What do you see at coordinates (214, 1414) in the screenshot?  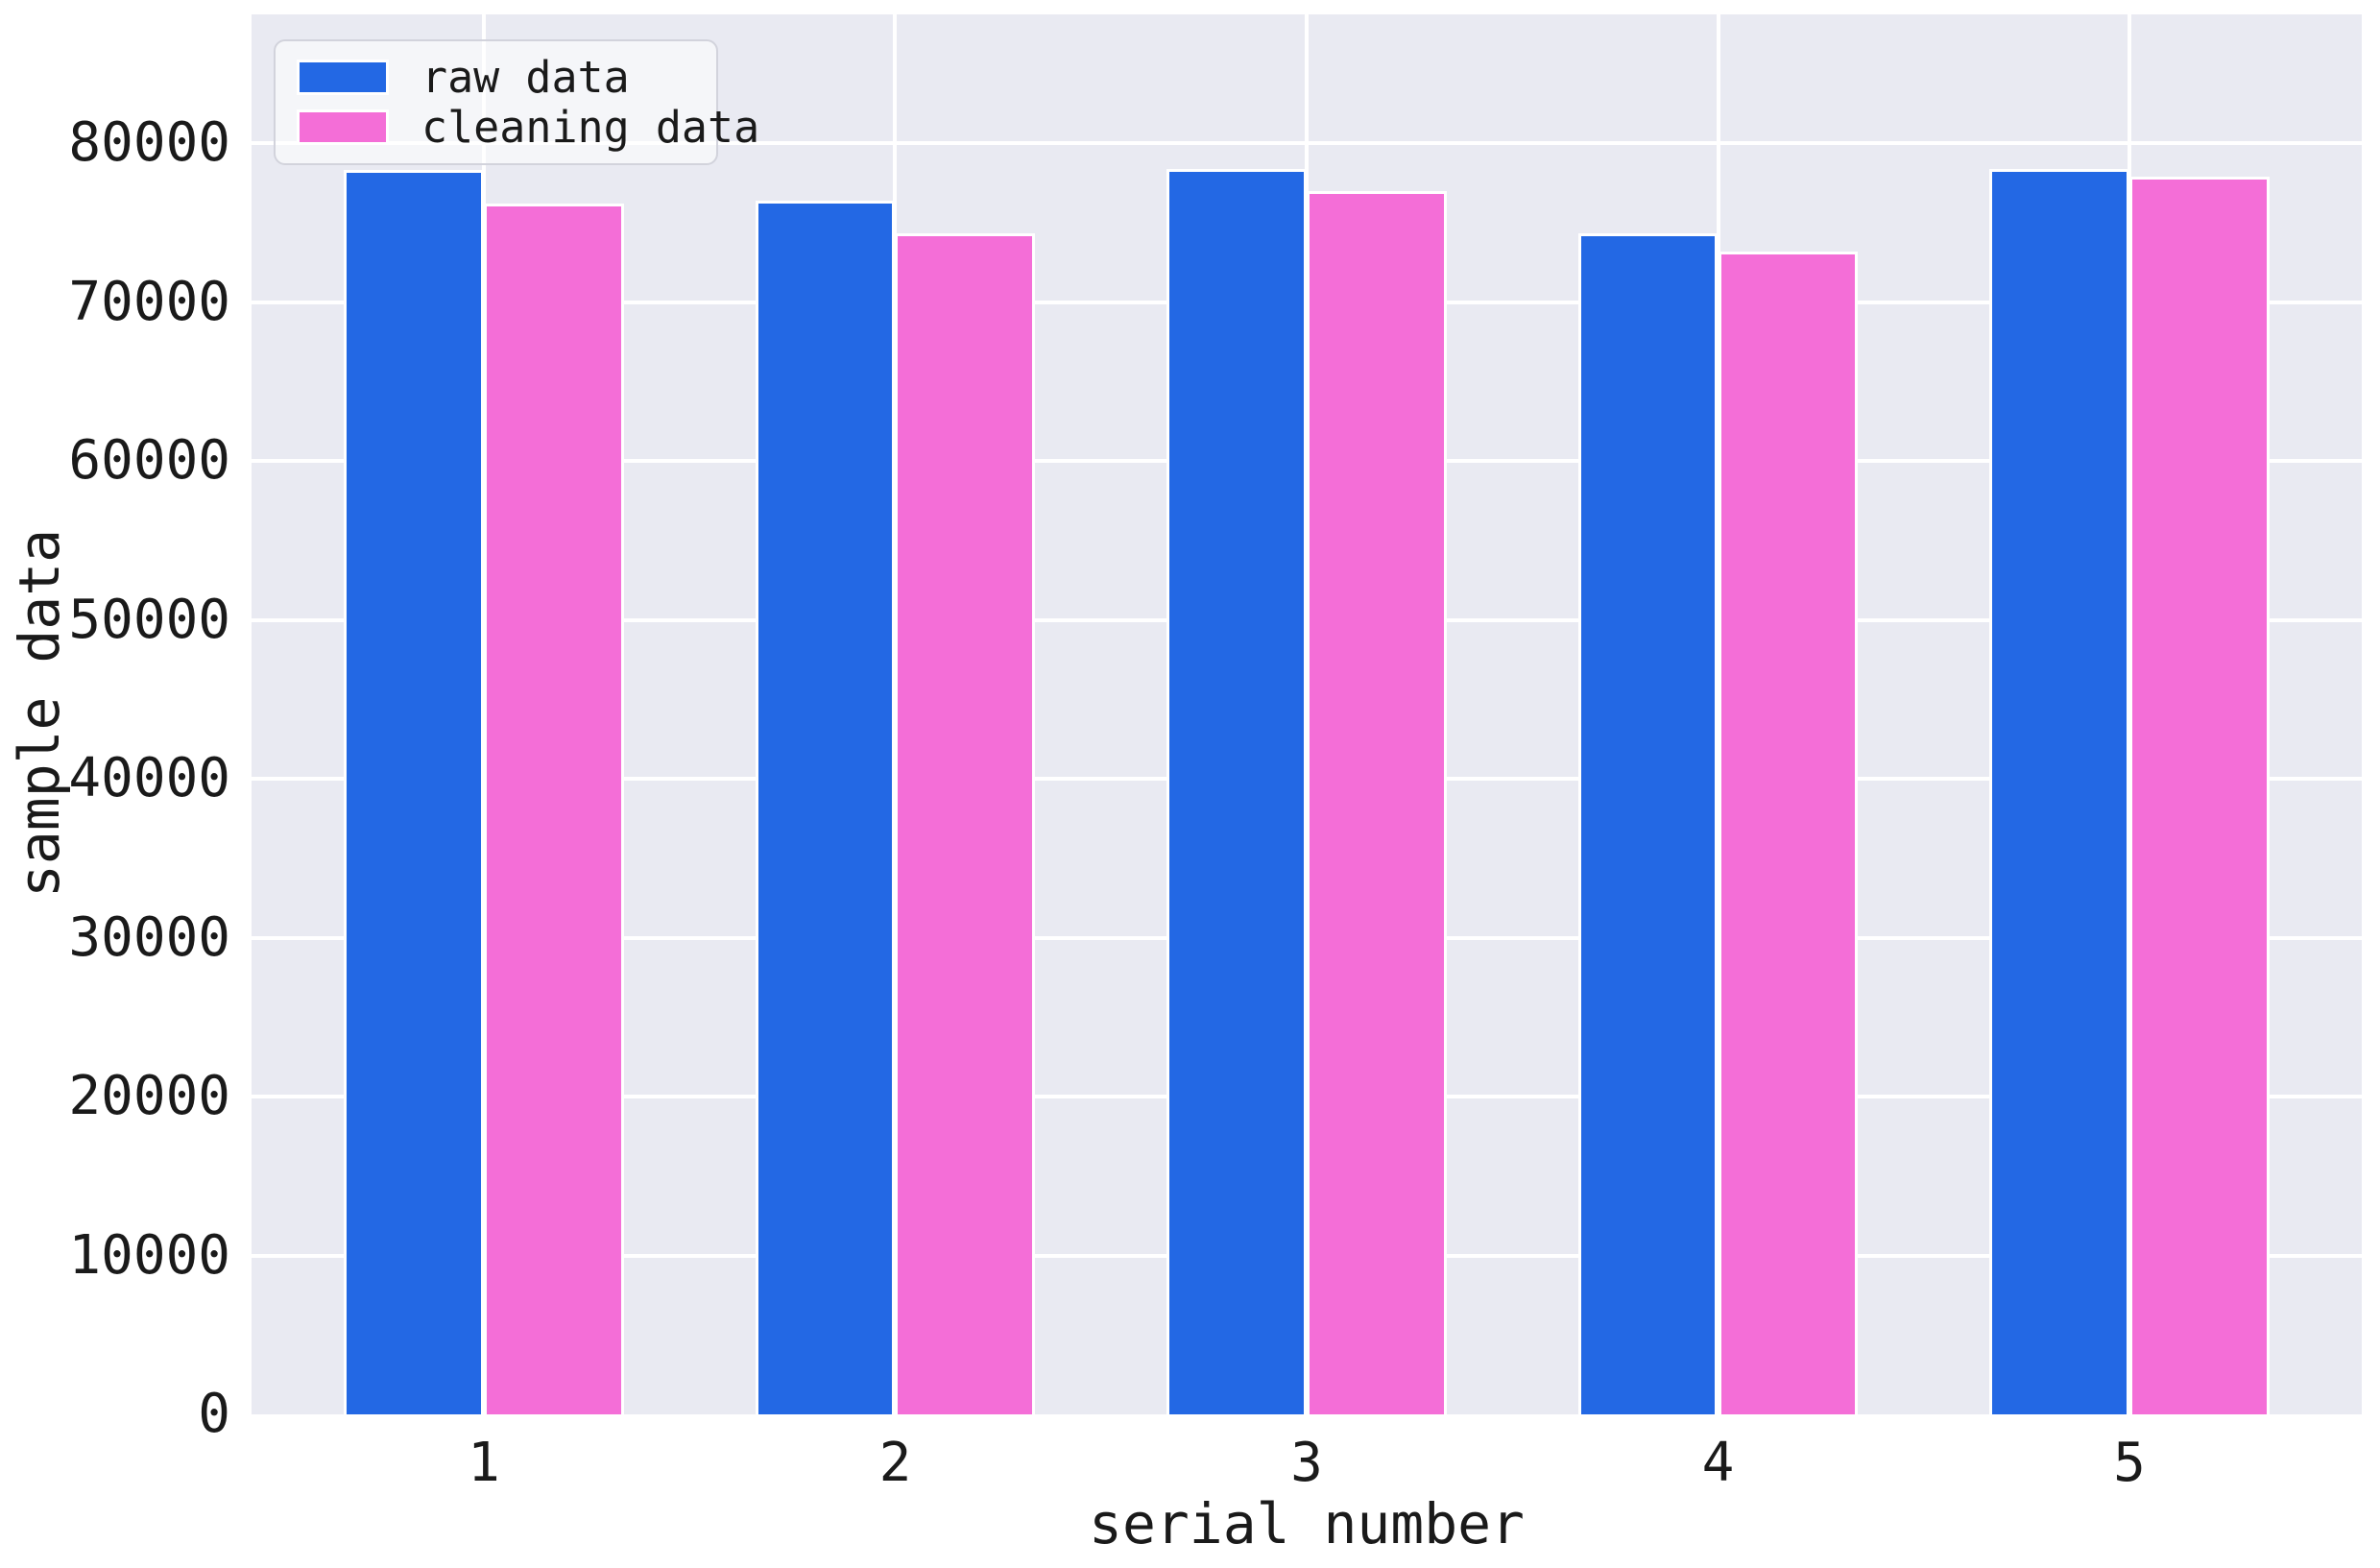 I see `y-tick-label: 0` at bounding box center [214, 1414].